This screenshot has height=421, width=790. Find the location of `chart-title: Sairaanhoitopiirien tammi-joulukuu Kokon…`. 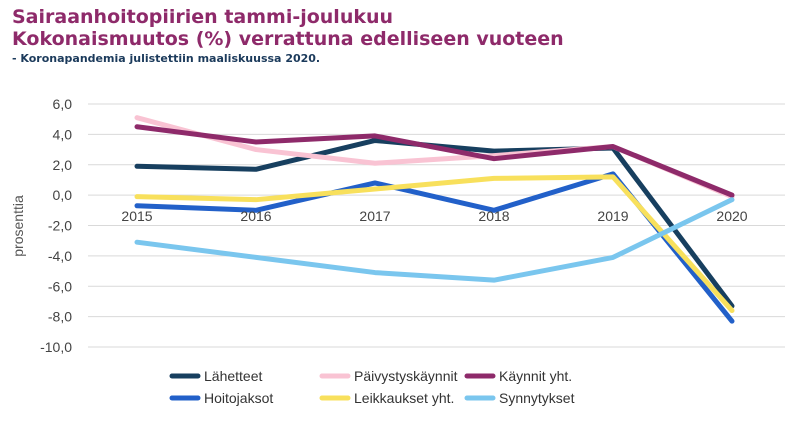

chart-title: Sairaanhoitopiirien tammi-joulukuu Kokon… is located at coordinates (288, 28).